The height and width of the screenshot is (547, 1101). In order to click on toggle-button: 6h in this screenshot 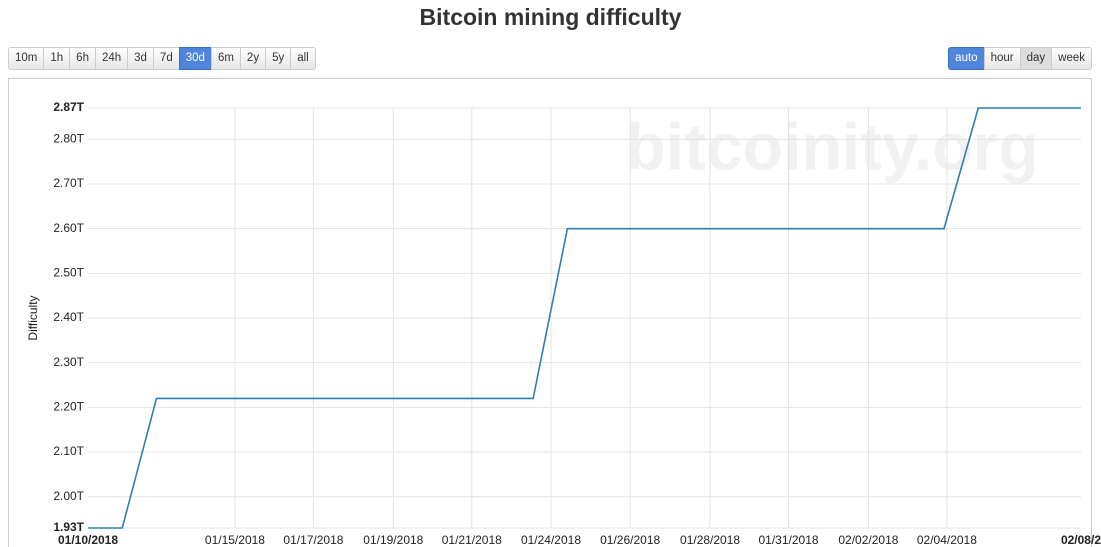, I will do `click(82, 58)`.